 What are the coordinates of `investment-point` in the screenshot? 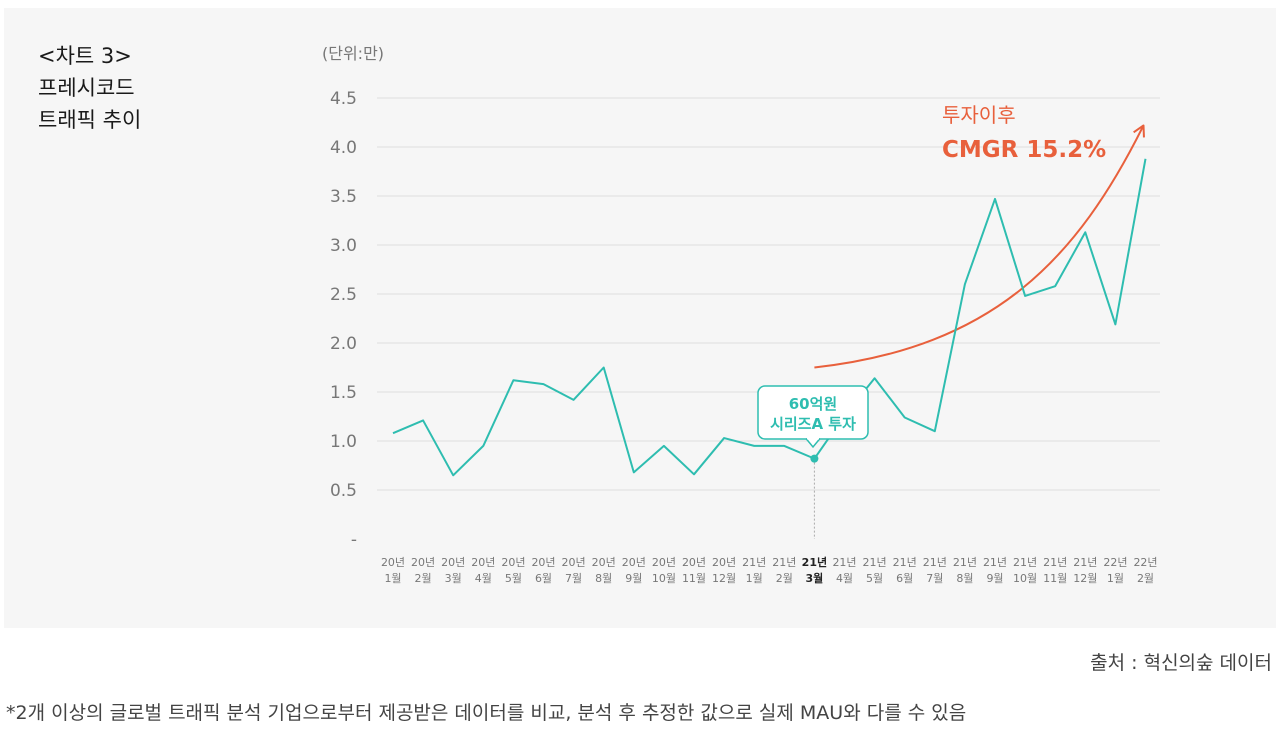 It's located at (814, 458).